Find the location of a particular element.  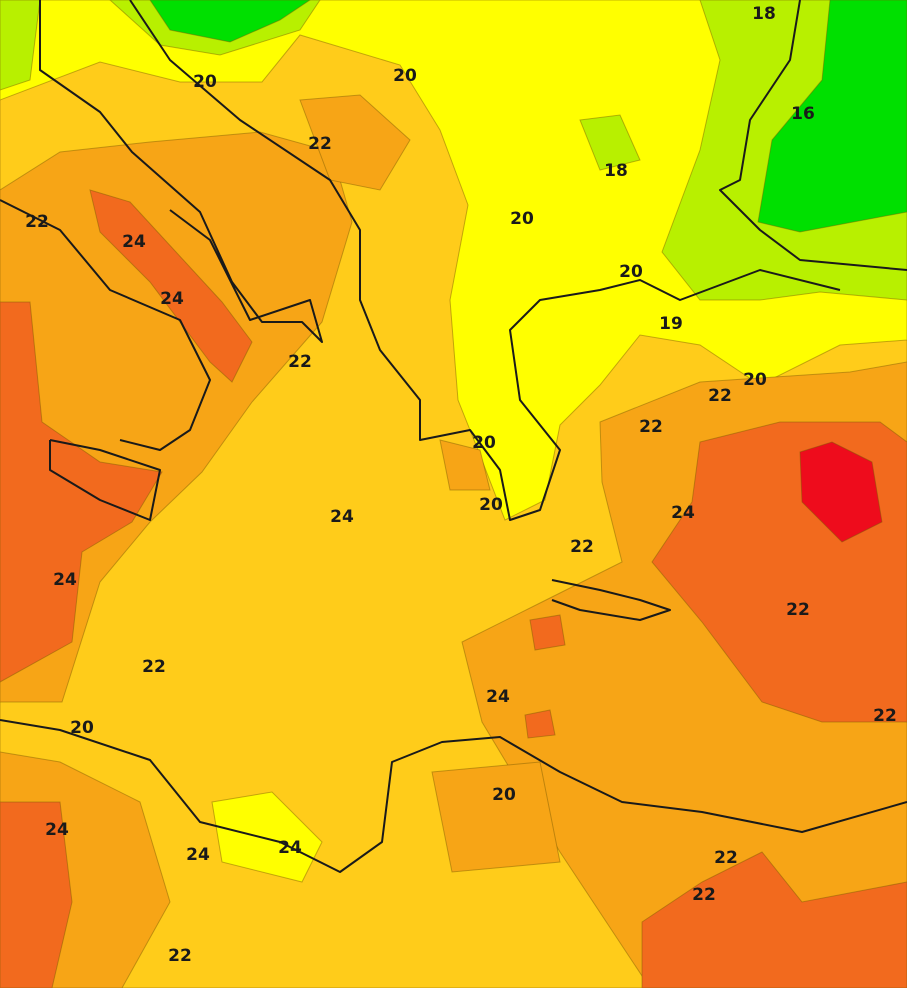

temperature-zone-t26 is located at coordinates (841, 492).